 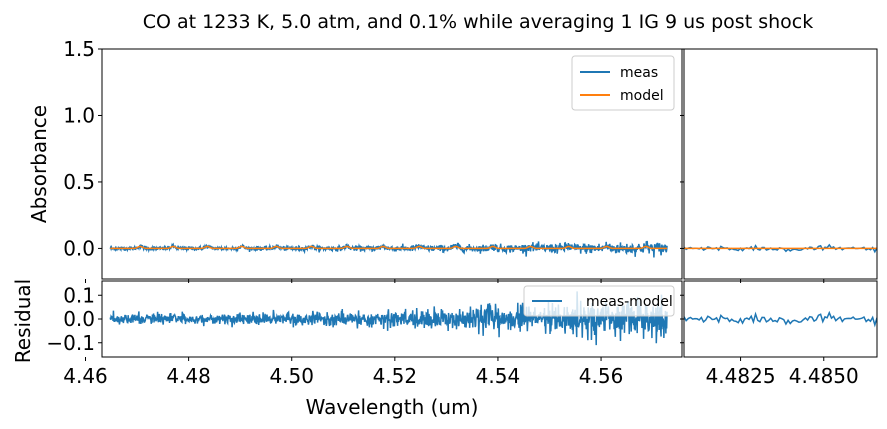 I want to click on residual-legend-box, so click(x=599, y=301).